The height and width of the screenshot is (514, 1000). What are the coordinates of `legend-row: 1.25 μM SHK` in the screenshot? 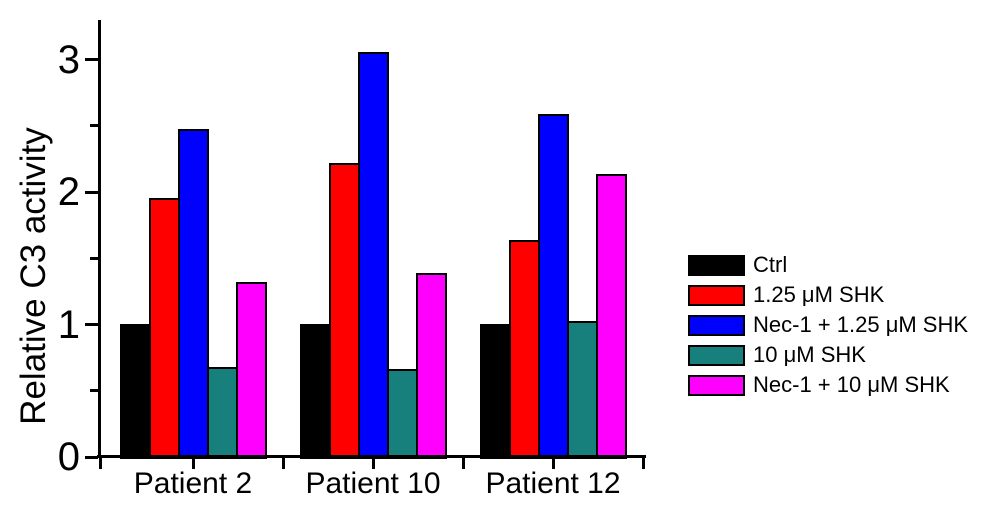 It's located at (828, 295).